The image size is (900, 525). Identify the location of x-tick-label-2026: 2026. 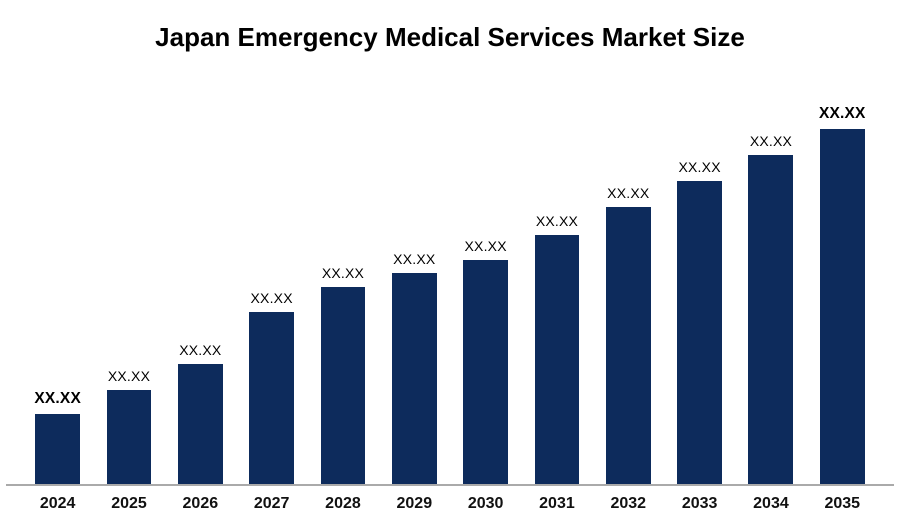
(200, 503).